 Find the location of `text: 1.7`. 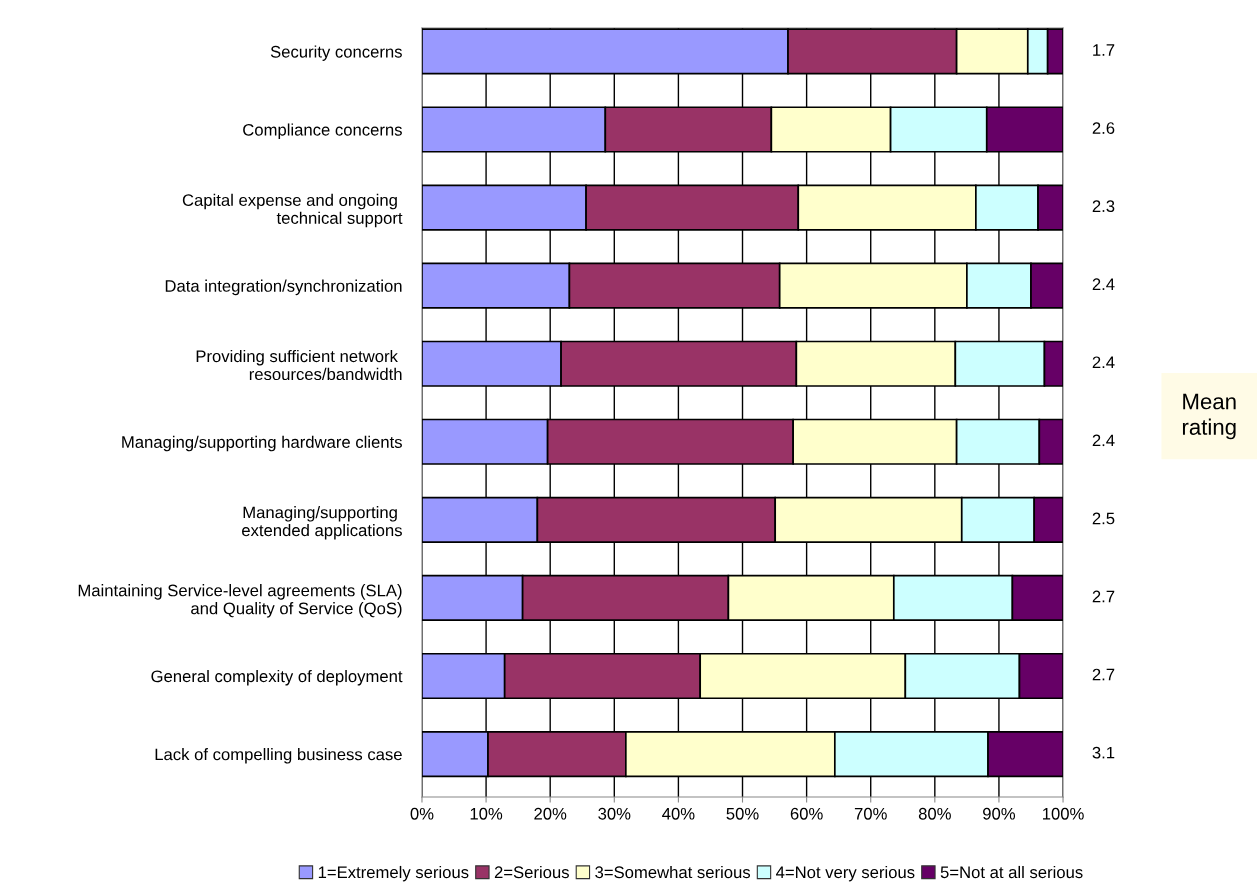

text: 1.7 is located at coordinates (1104, 50).